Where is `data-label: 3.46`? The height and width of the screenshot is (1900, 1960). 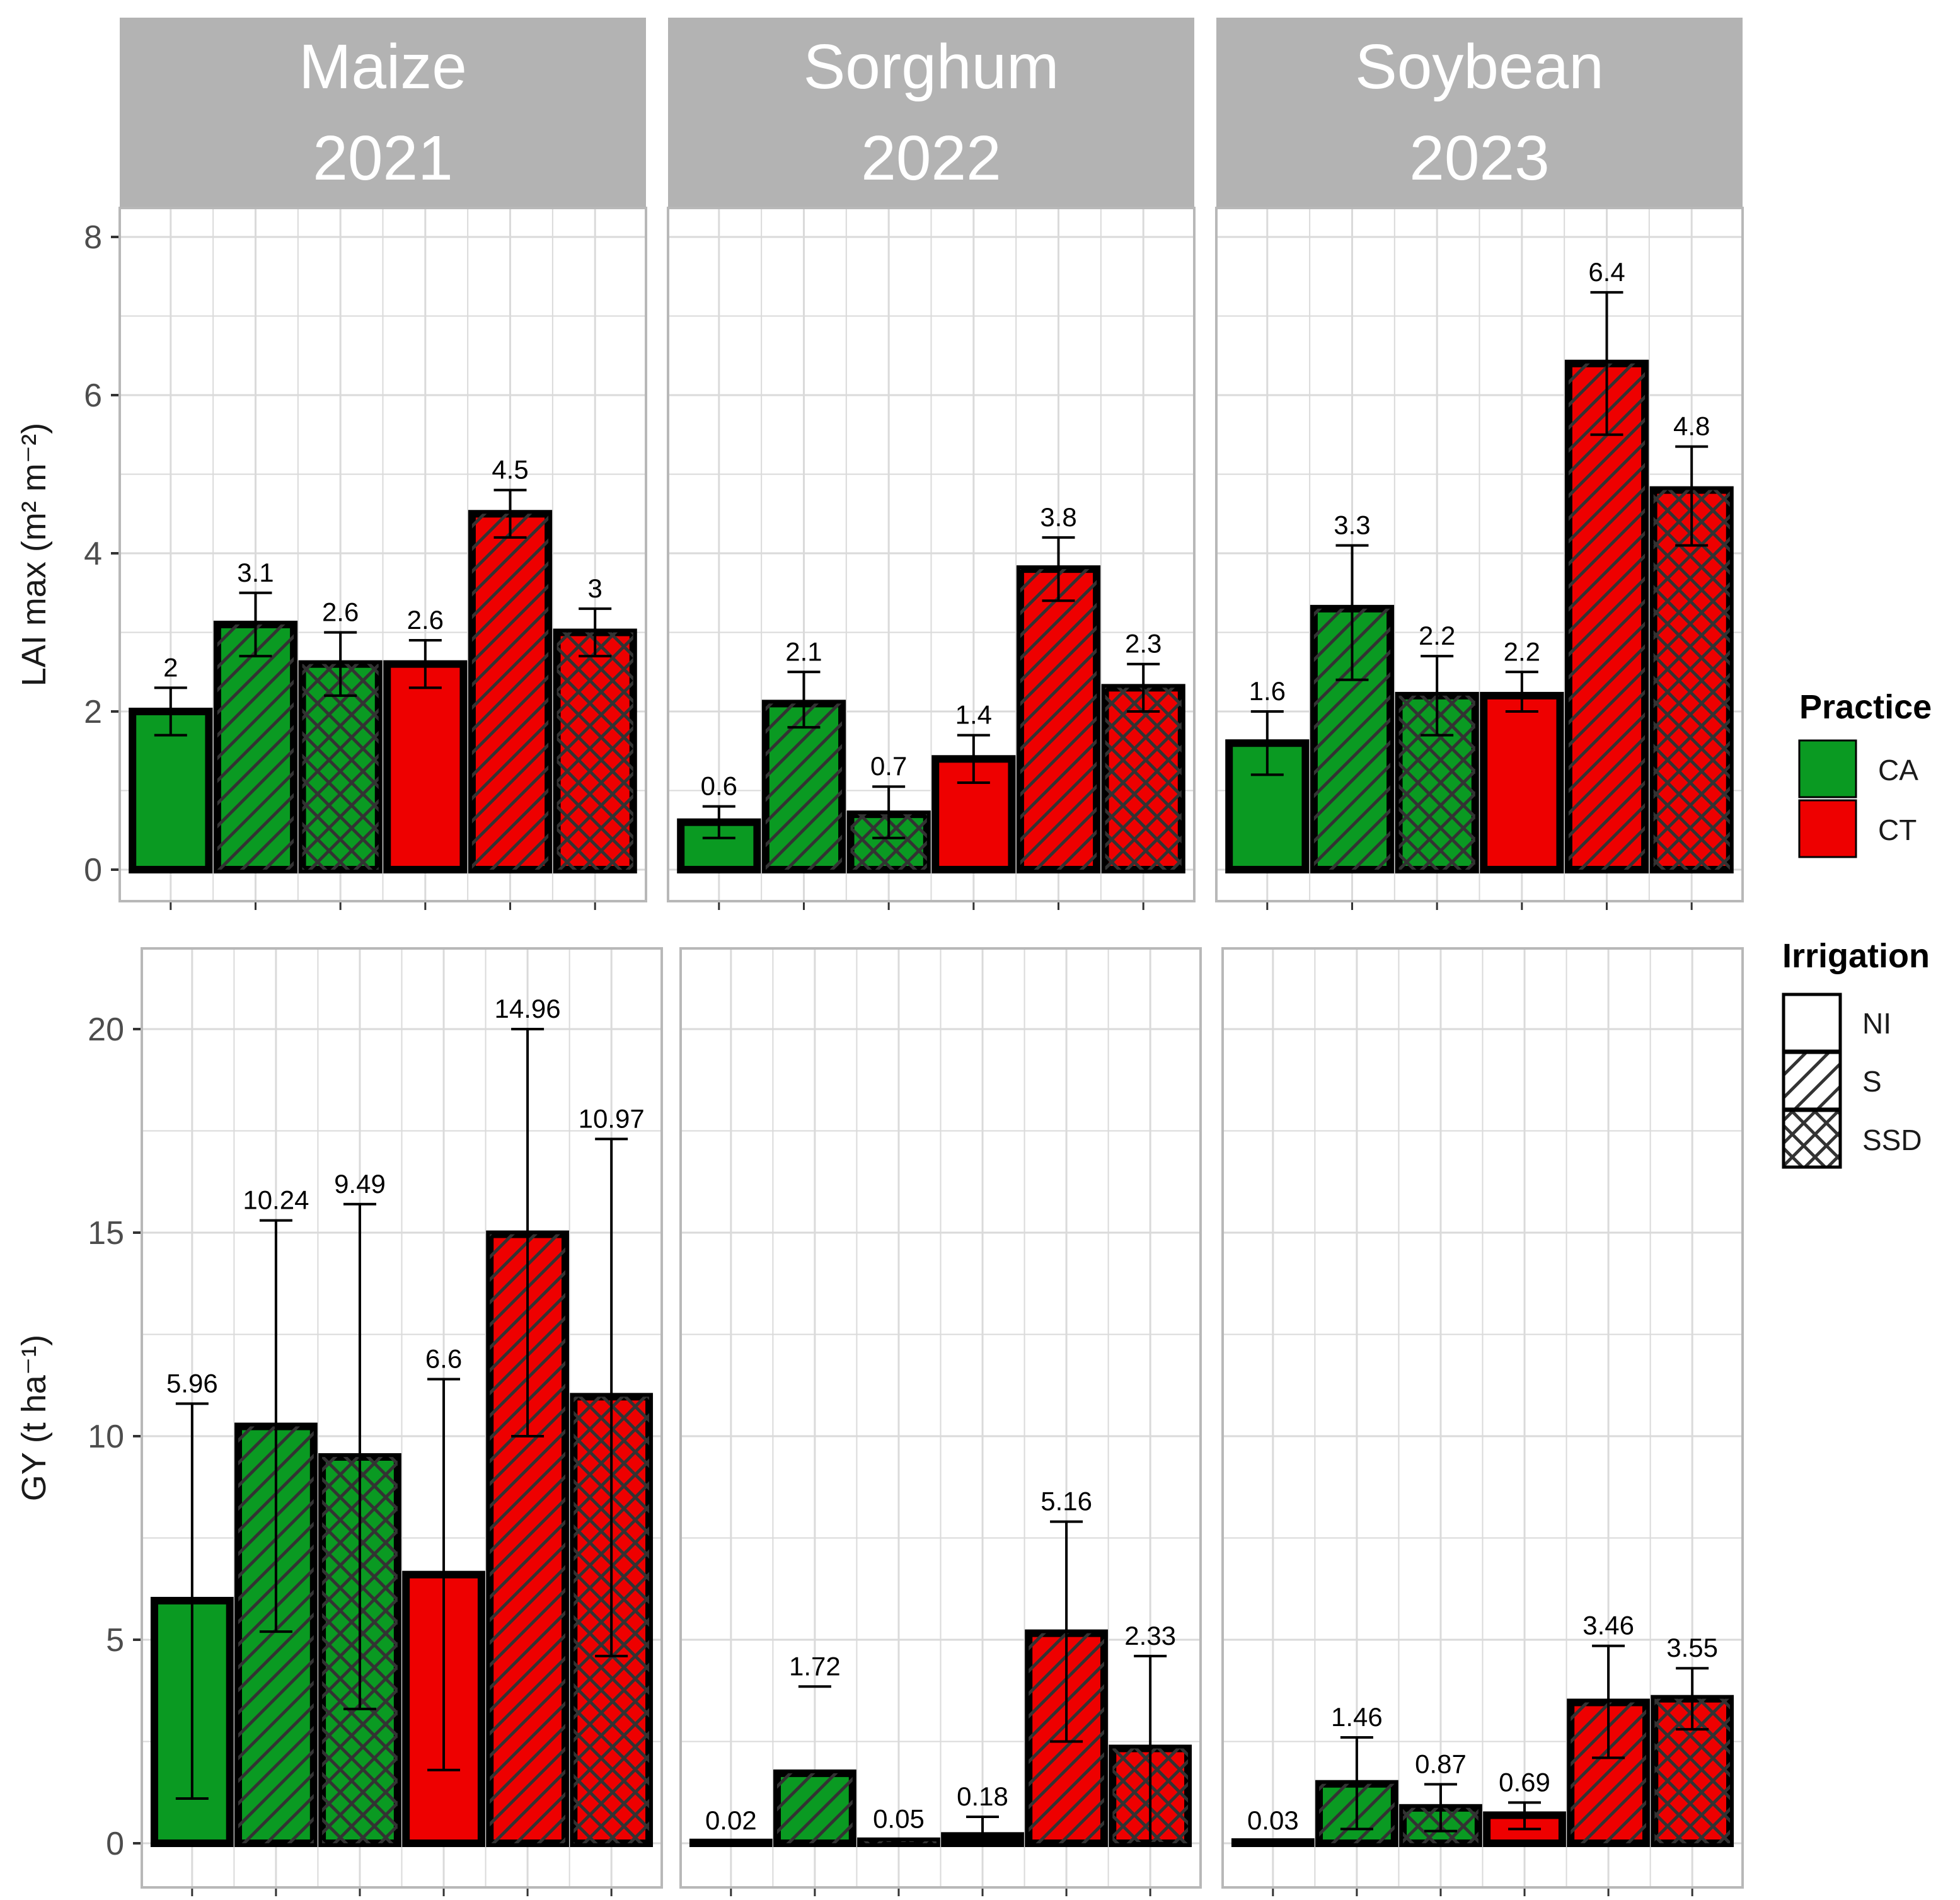 data-label: 3.46 is located at coordinates (1608, 1625).